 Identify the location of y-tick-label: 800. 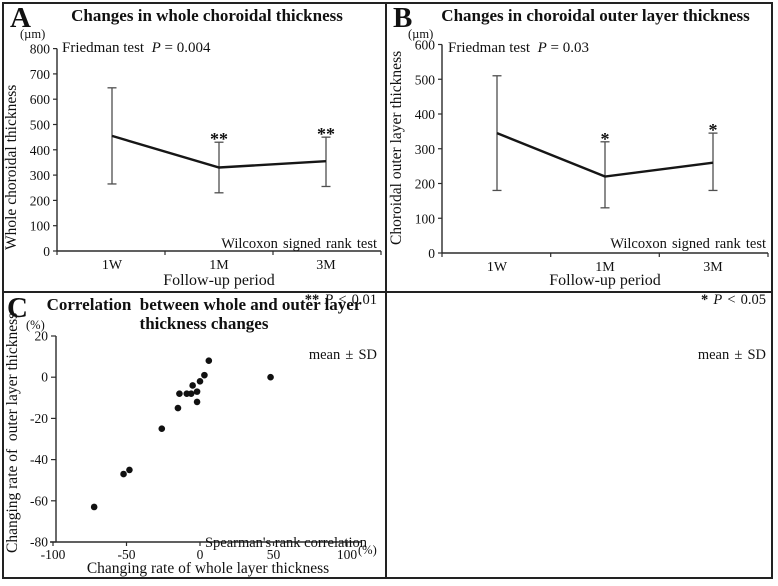
(40, 49).